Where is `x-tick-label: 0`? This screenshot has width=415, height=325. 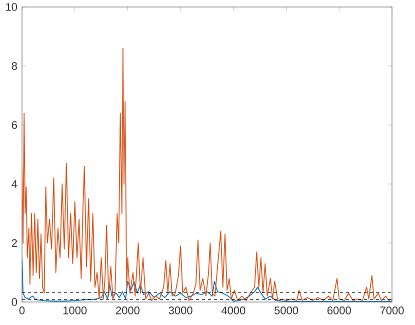 x-tick-label: 0 is located at coordinates (22, 310).